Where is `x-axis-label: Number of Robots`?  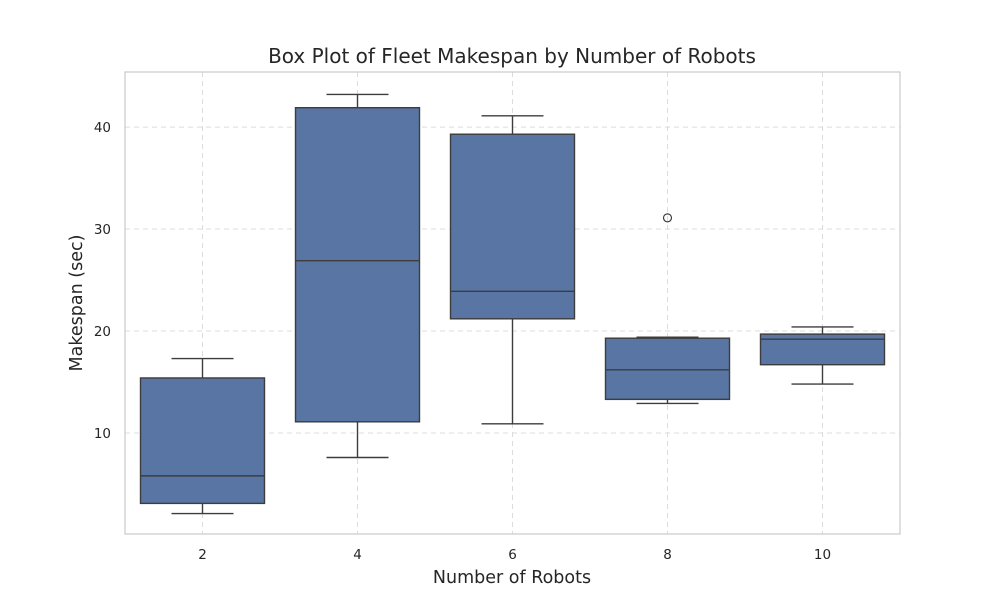 x-axis-label: Number of Robots is located at coordinates (512, 578).